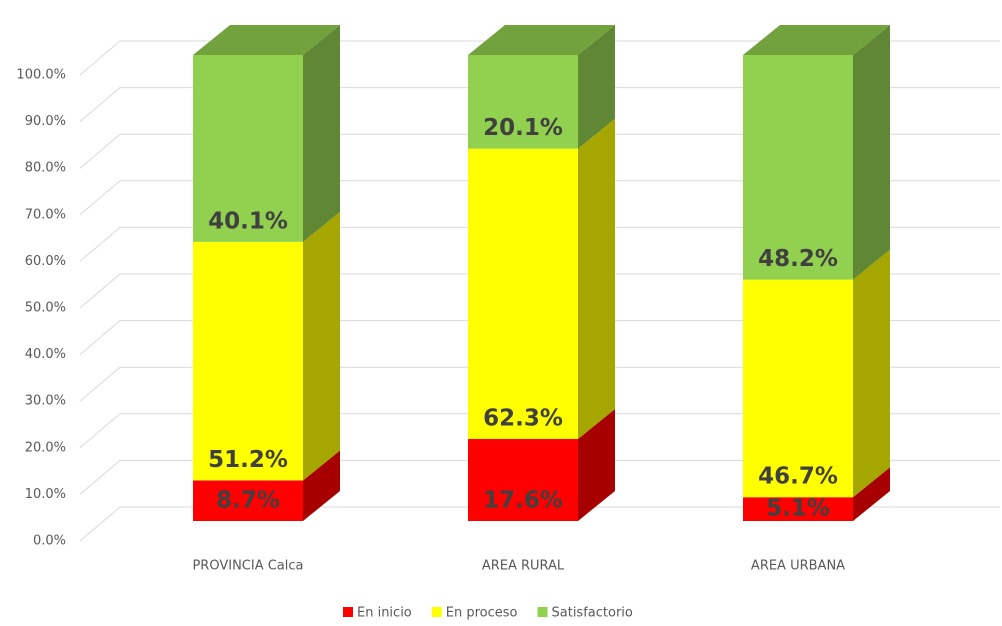 This screenshot has width=1002, height=626. I want to click on y-tick-label: 90.0%, so click(45, 121).